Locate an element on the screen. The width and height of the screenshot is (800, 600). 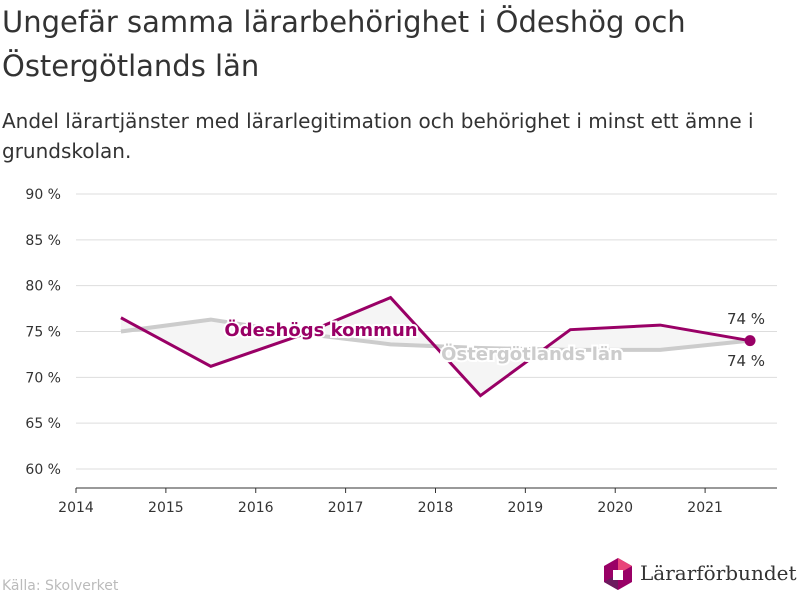
y-tick-label: 75 % is located at coordinates (43, 333).